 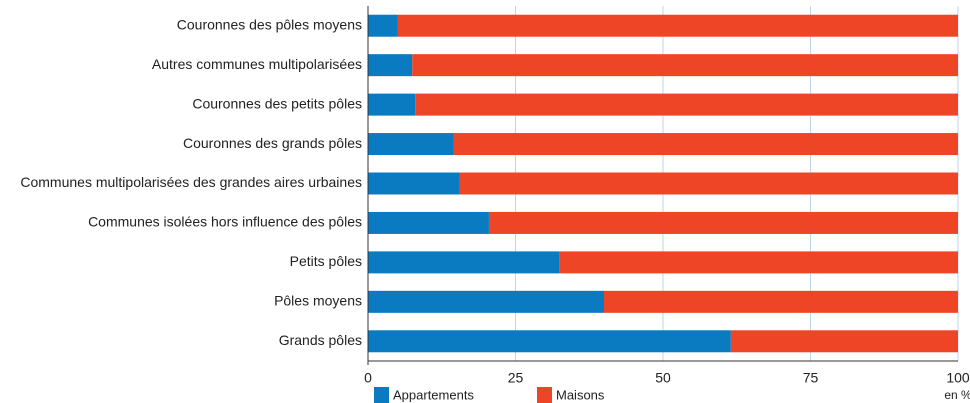 What do you see at coordinates (320, 340) in the screenshot?
I see `y-tick-label: Grands pôles` at bounding box center [320, 340].